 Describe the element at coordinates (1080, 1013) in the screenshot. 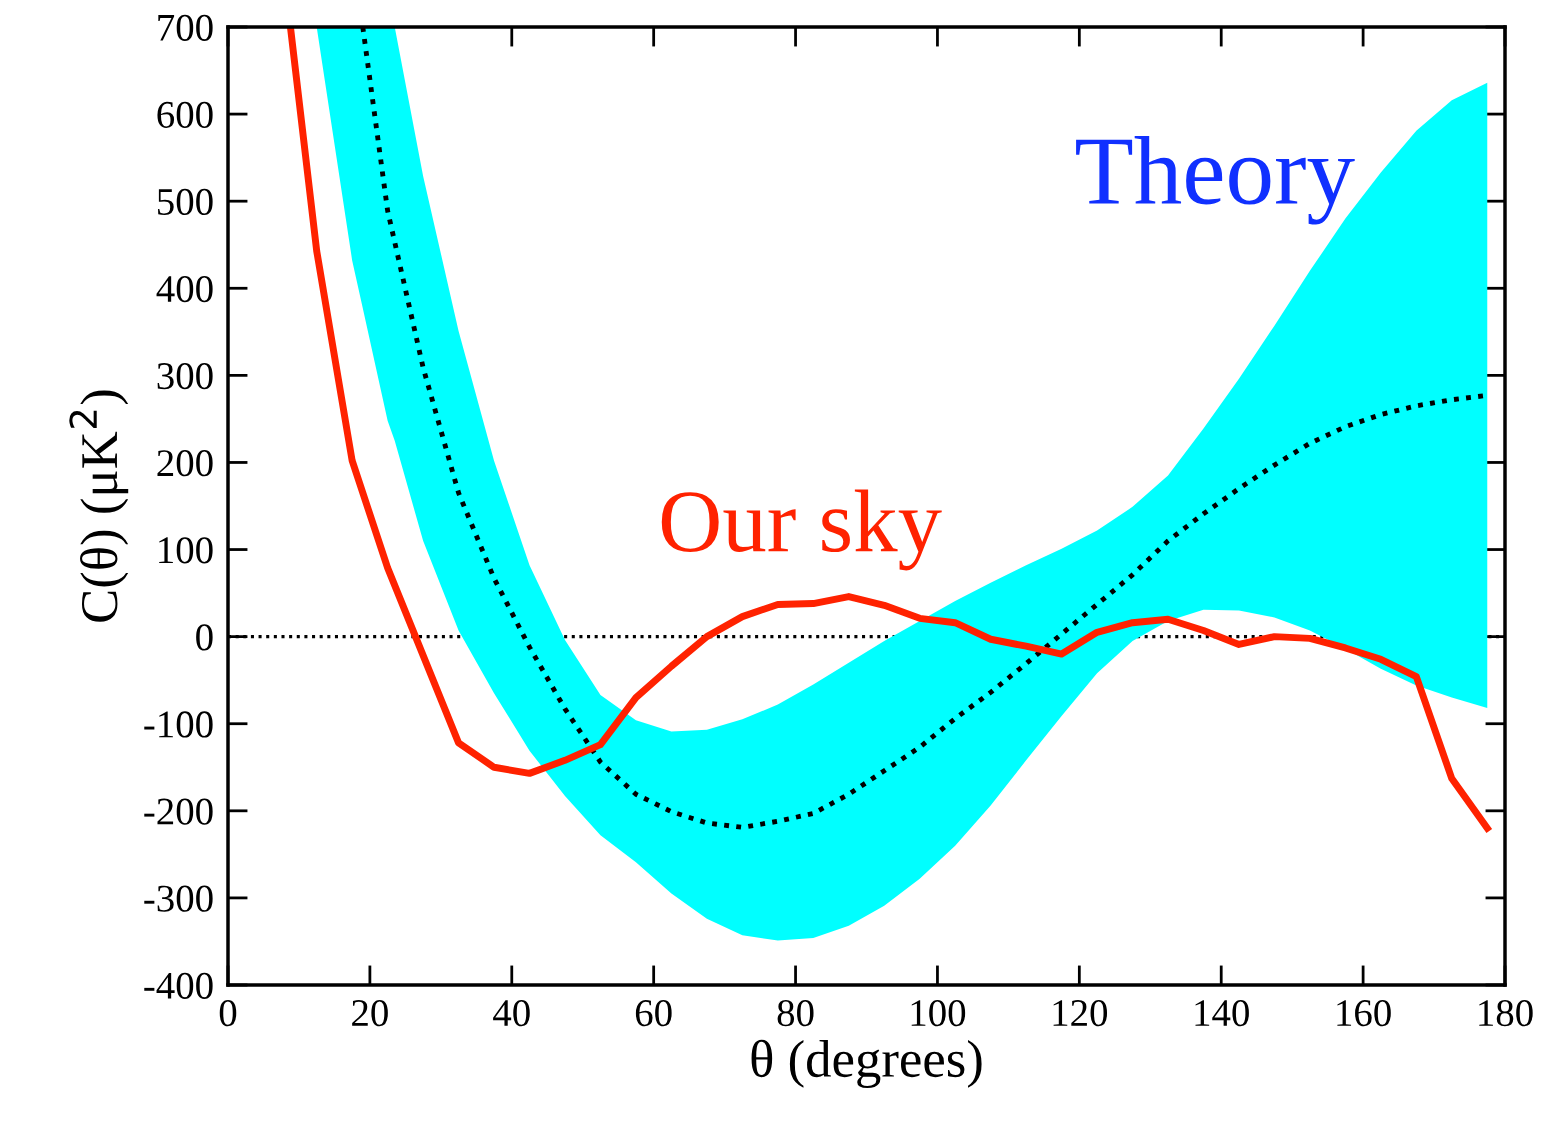

I see `x-tick-label: 120` at that location.